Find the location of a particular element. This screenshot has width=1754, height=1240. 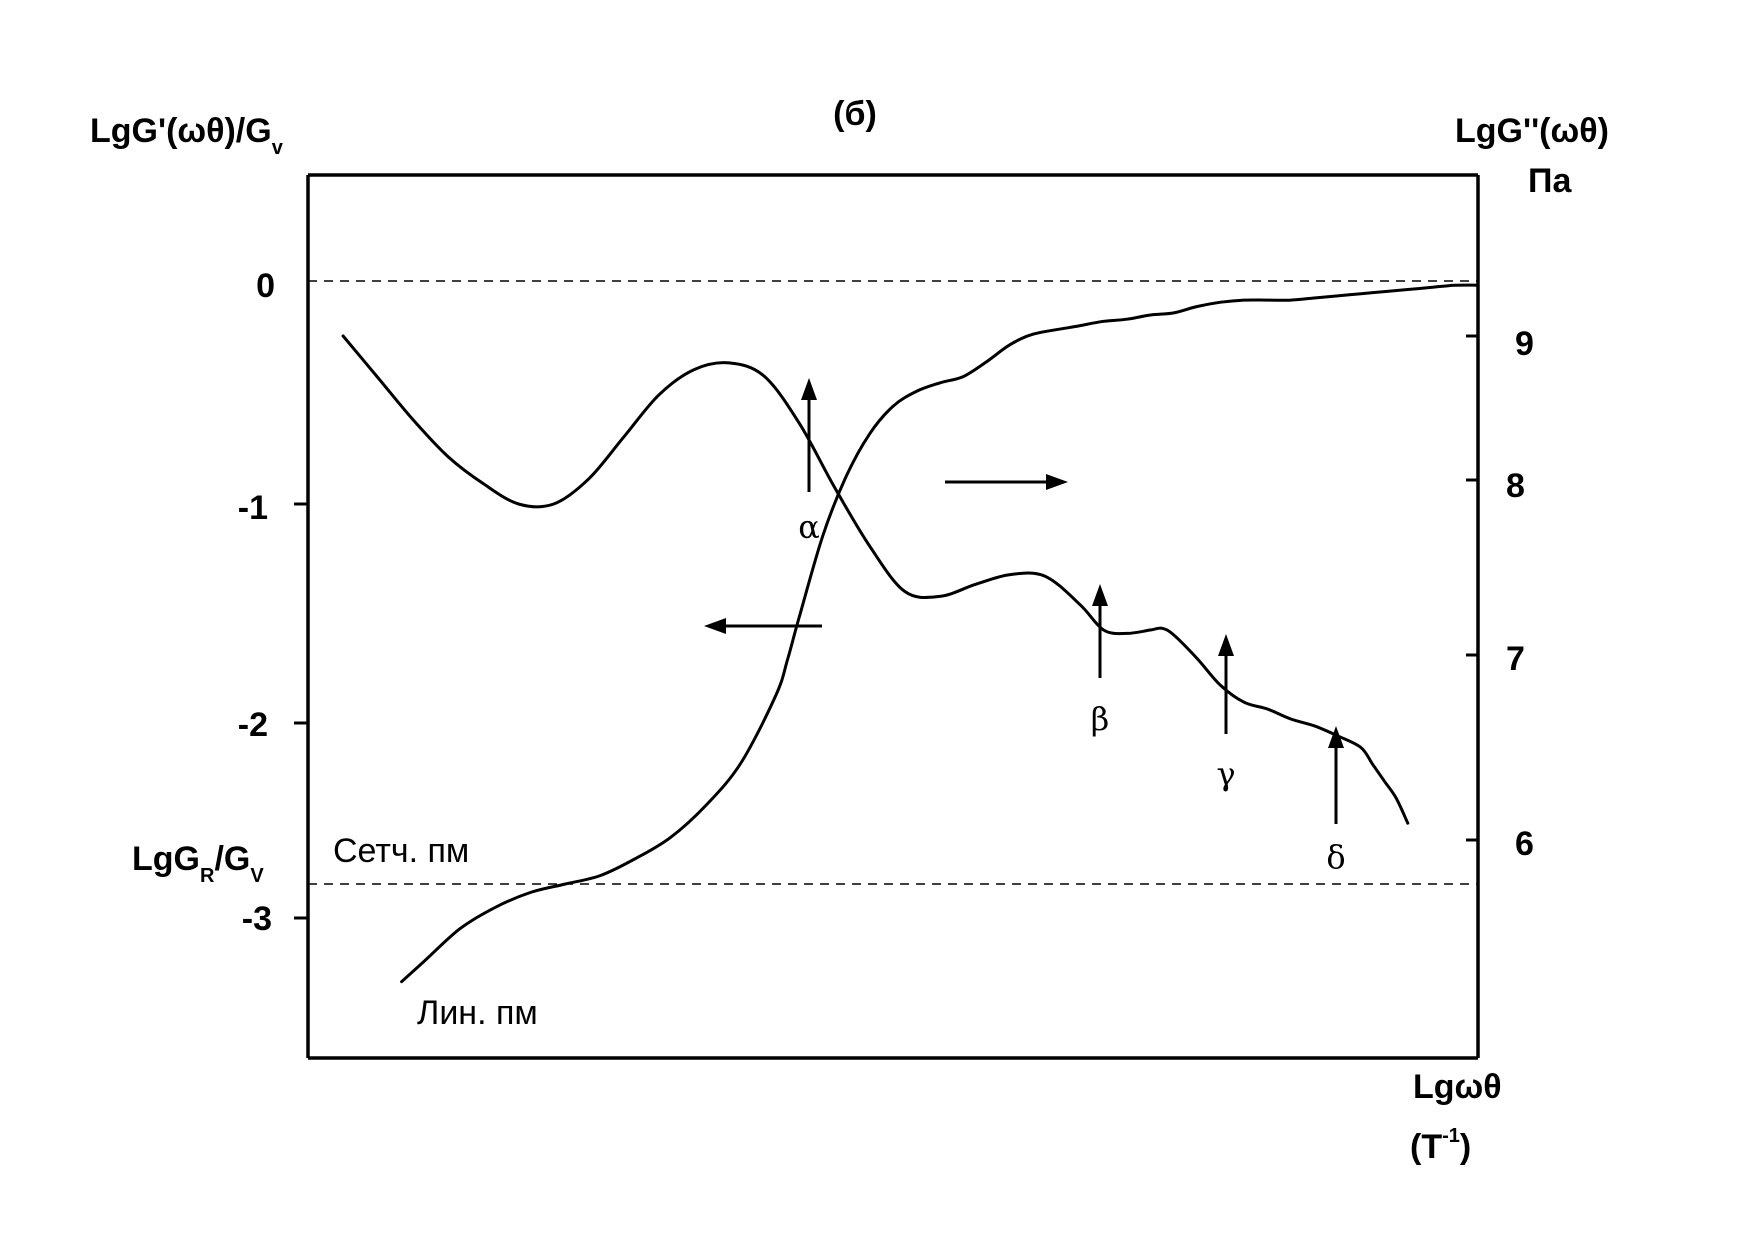

annotation-linear: Лин. пм is located at coordinates (477, 1013).